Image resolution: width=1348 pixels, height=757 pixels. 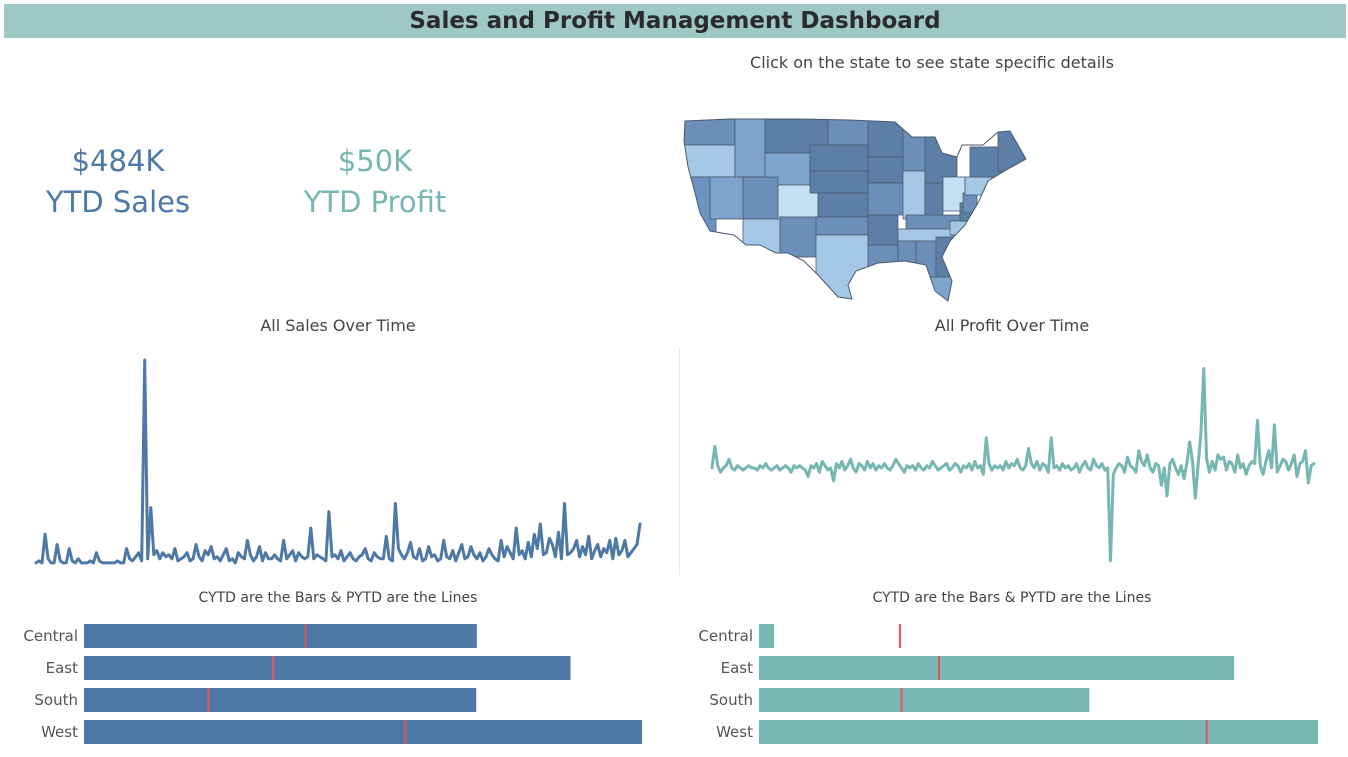 I want to click on state-louisiana, so click(x=883, y=258).